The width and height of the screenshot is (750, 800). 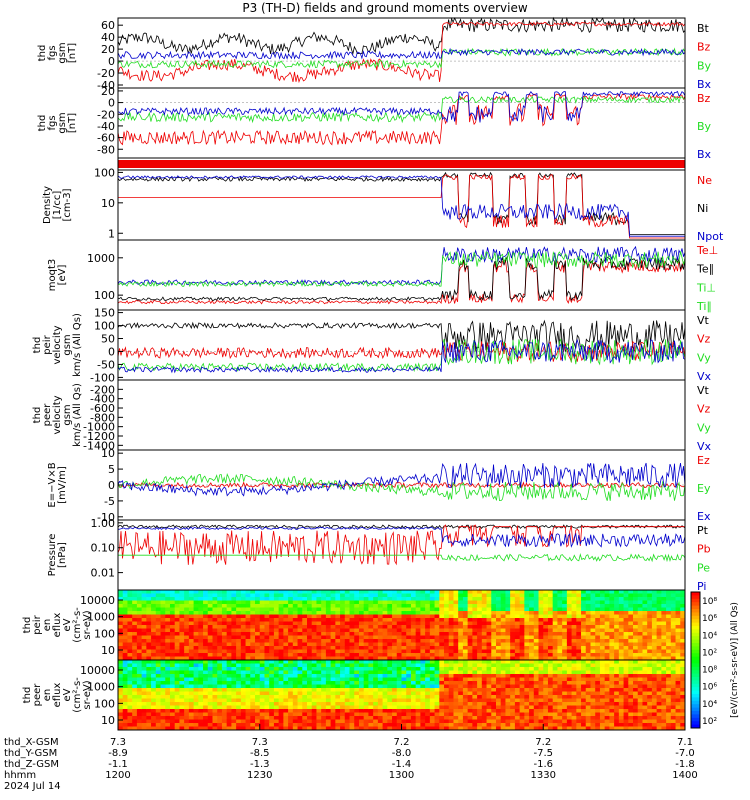 I want to click on y-tick-label: 1.00, so click(x=103, y=523).